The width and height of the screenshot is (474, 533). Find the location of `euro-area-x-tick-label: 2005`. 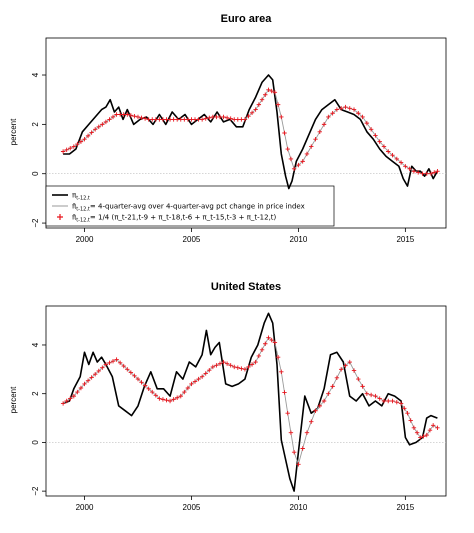

euro-area-x-tick-label: 2005 is located at coordinates (192, 239).